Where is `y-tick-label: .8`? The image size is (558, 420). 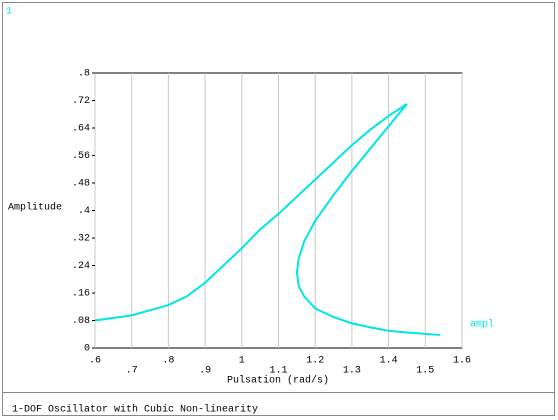
y-tick-label: .8 is located at coordinates (84, 74).